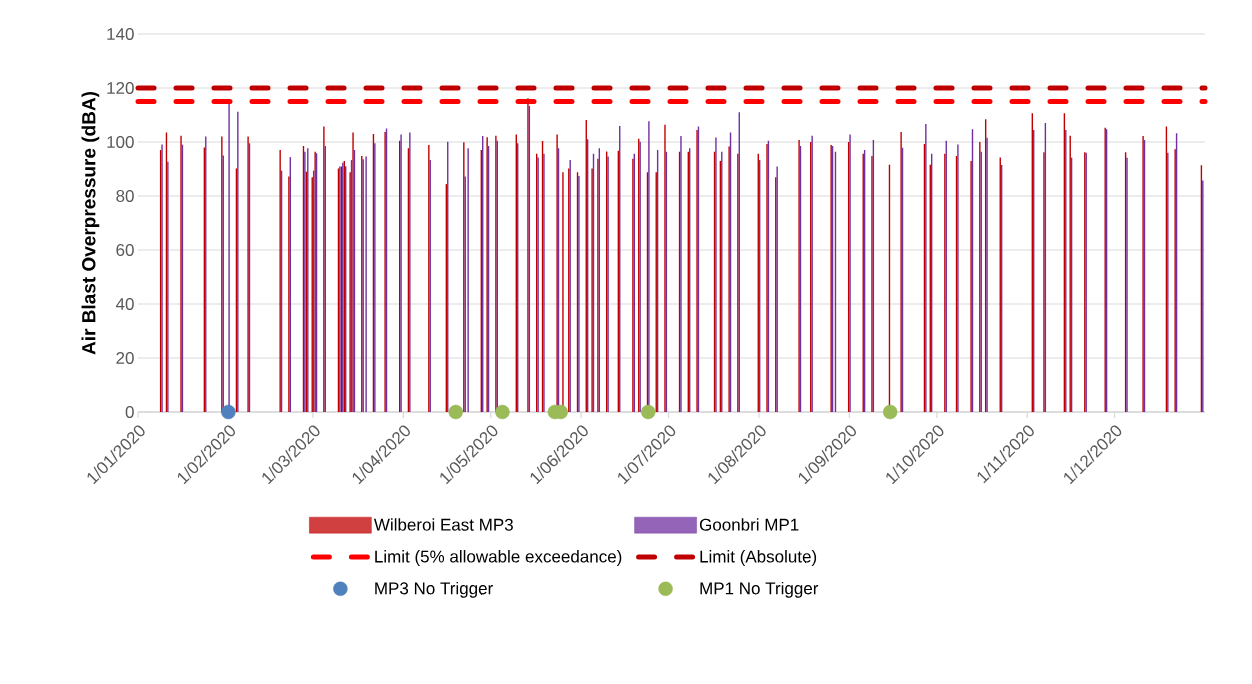 The width and height of the screenshot is (1252, 684). Describe the element at coordinates (749, 524) in the screenshot. I see `legend-label: Goonbri MP1` at that location.